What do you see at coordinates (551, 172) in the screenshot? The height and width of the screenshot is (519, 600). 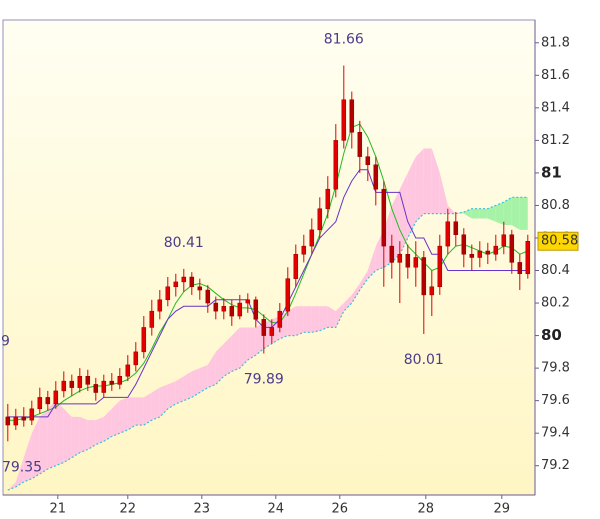 I see `y-tick-label: 81` at bounding box center [551, 172].